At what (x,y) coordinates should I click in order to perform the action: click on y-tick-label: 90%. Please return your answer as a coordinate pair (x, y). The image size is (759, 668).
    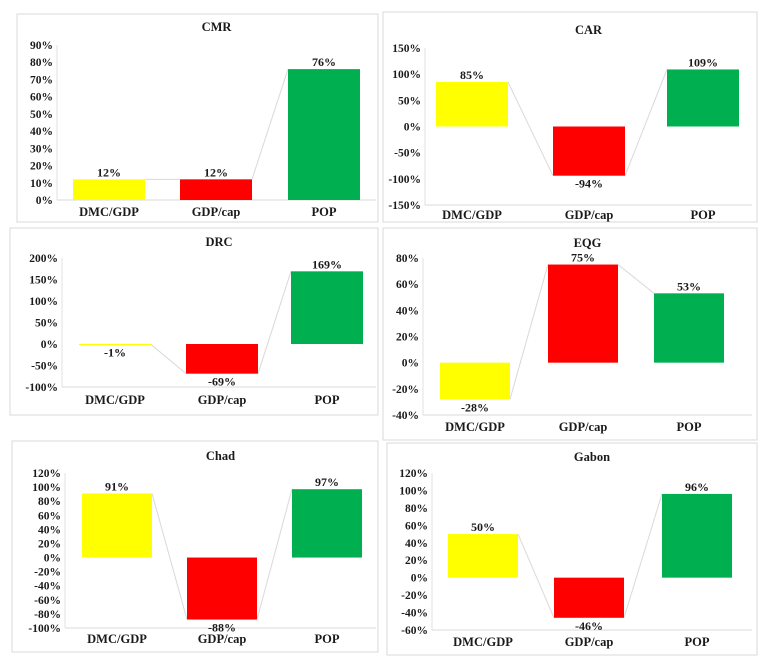
    Looking at the image, I should click on (41, 46).